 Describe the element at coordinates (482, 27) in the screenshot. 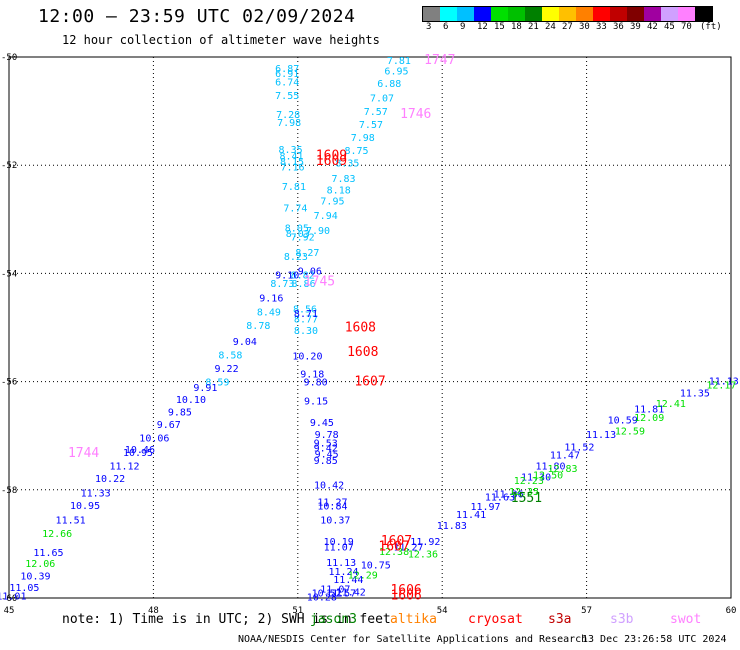

I see `color-scale-label: 12` at that location.